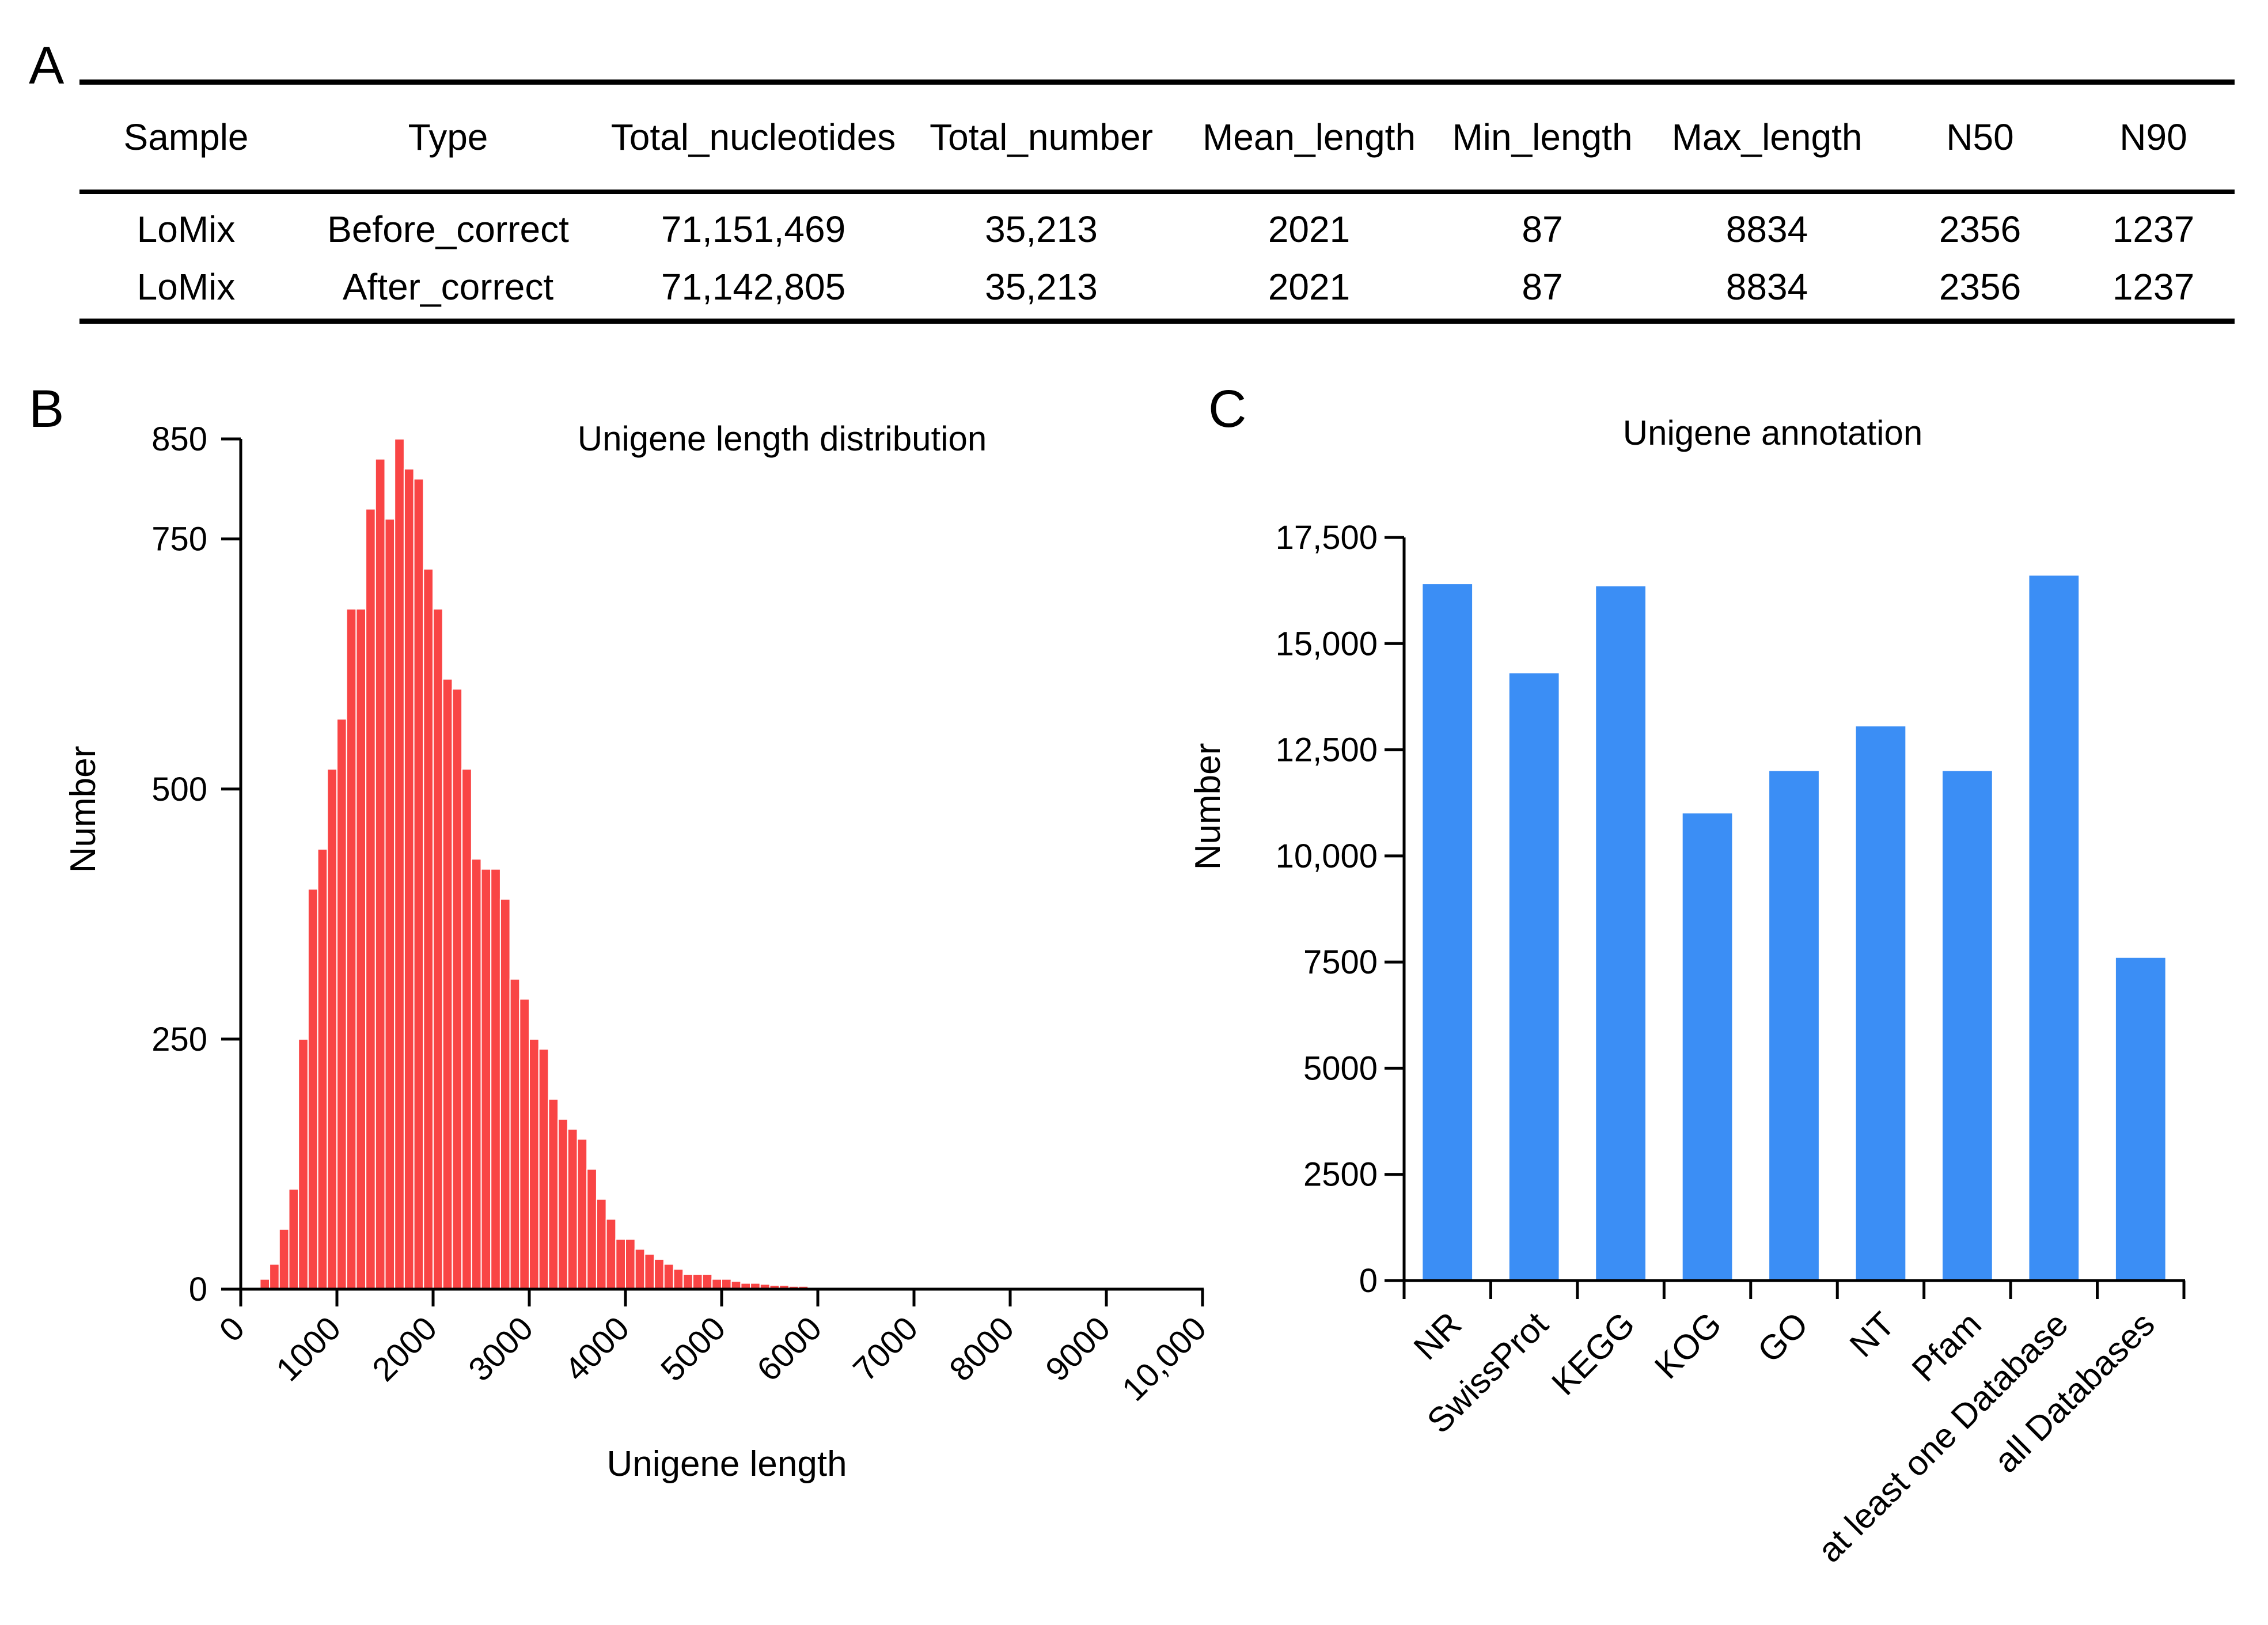 The image size is (2268, 1625). I want to click on panel-label-b: B, so click(47, 409).